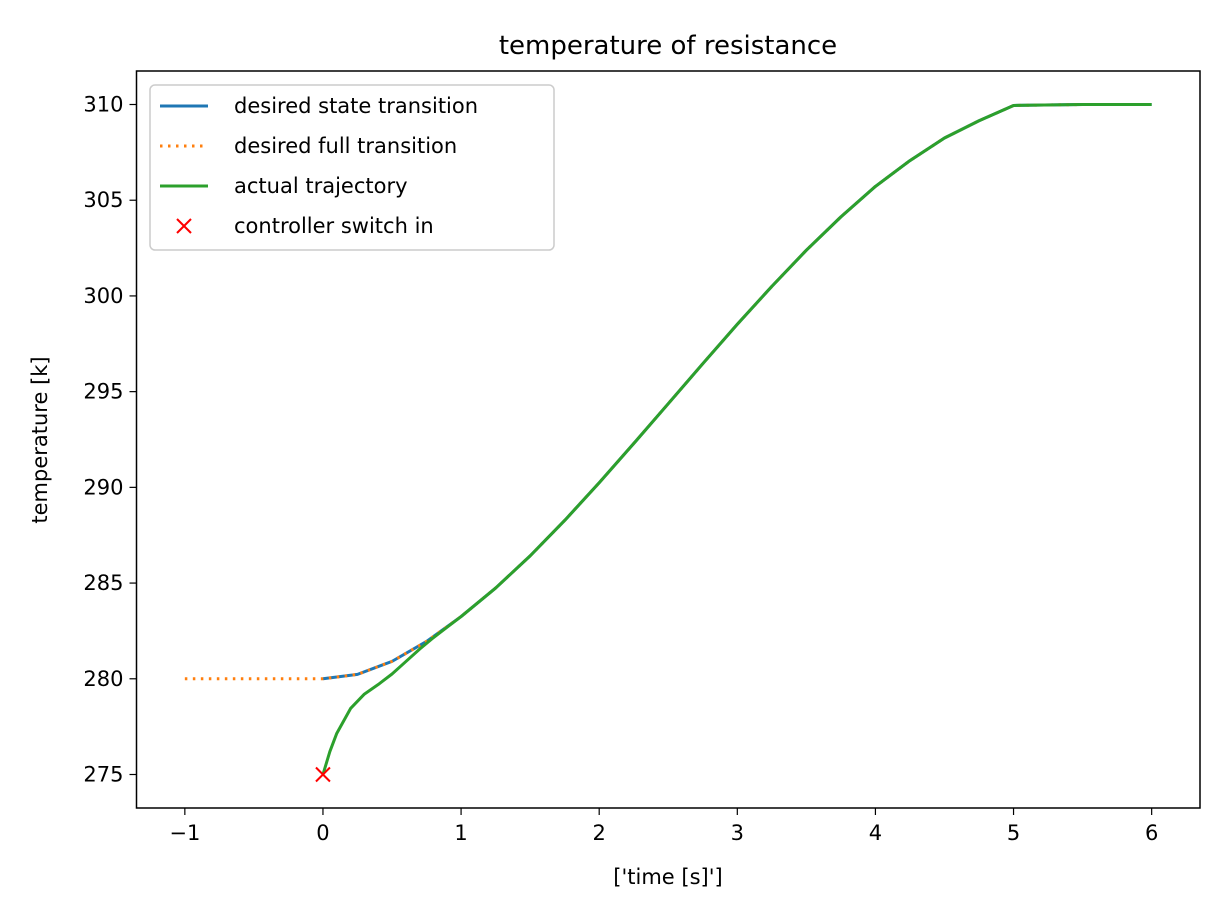 Image resolution: width=1228 pixels, height=921 pixels. Describe the element at coordinates (875, 833) in the screenshot. I see `x-tick-label: 4` at that location.